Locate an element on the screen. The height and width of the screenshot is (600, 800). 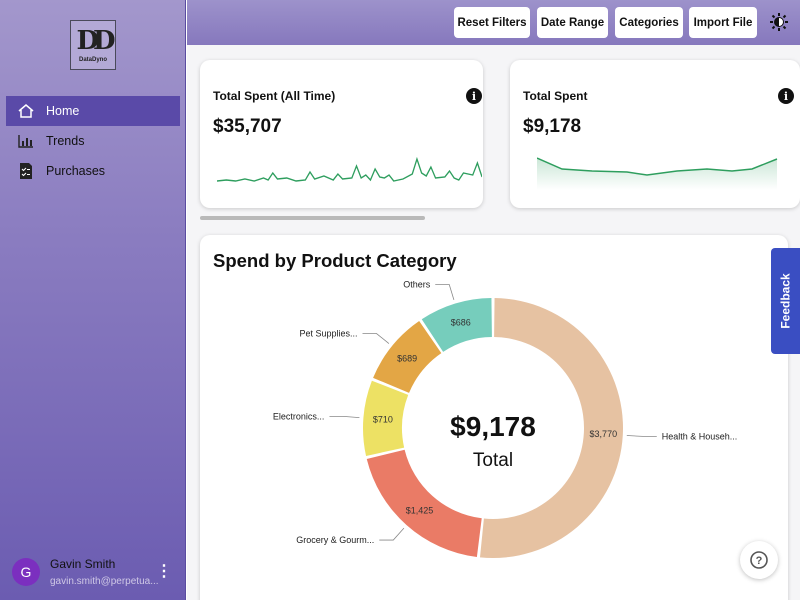
sidebar-item-home: Home is located at coordinates (93, 111).